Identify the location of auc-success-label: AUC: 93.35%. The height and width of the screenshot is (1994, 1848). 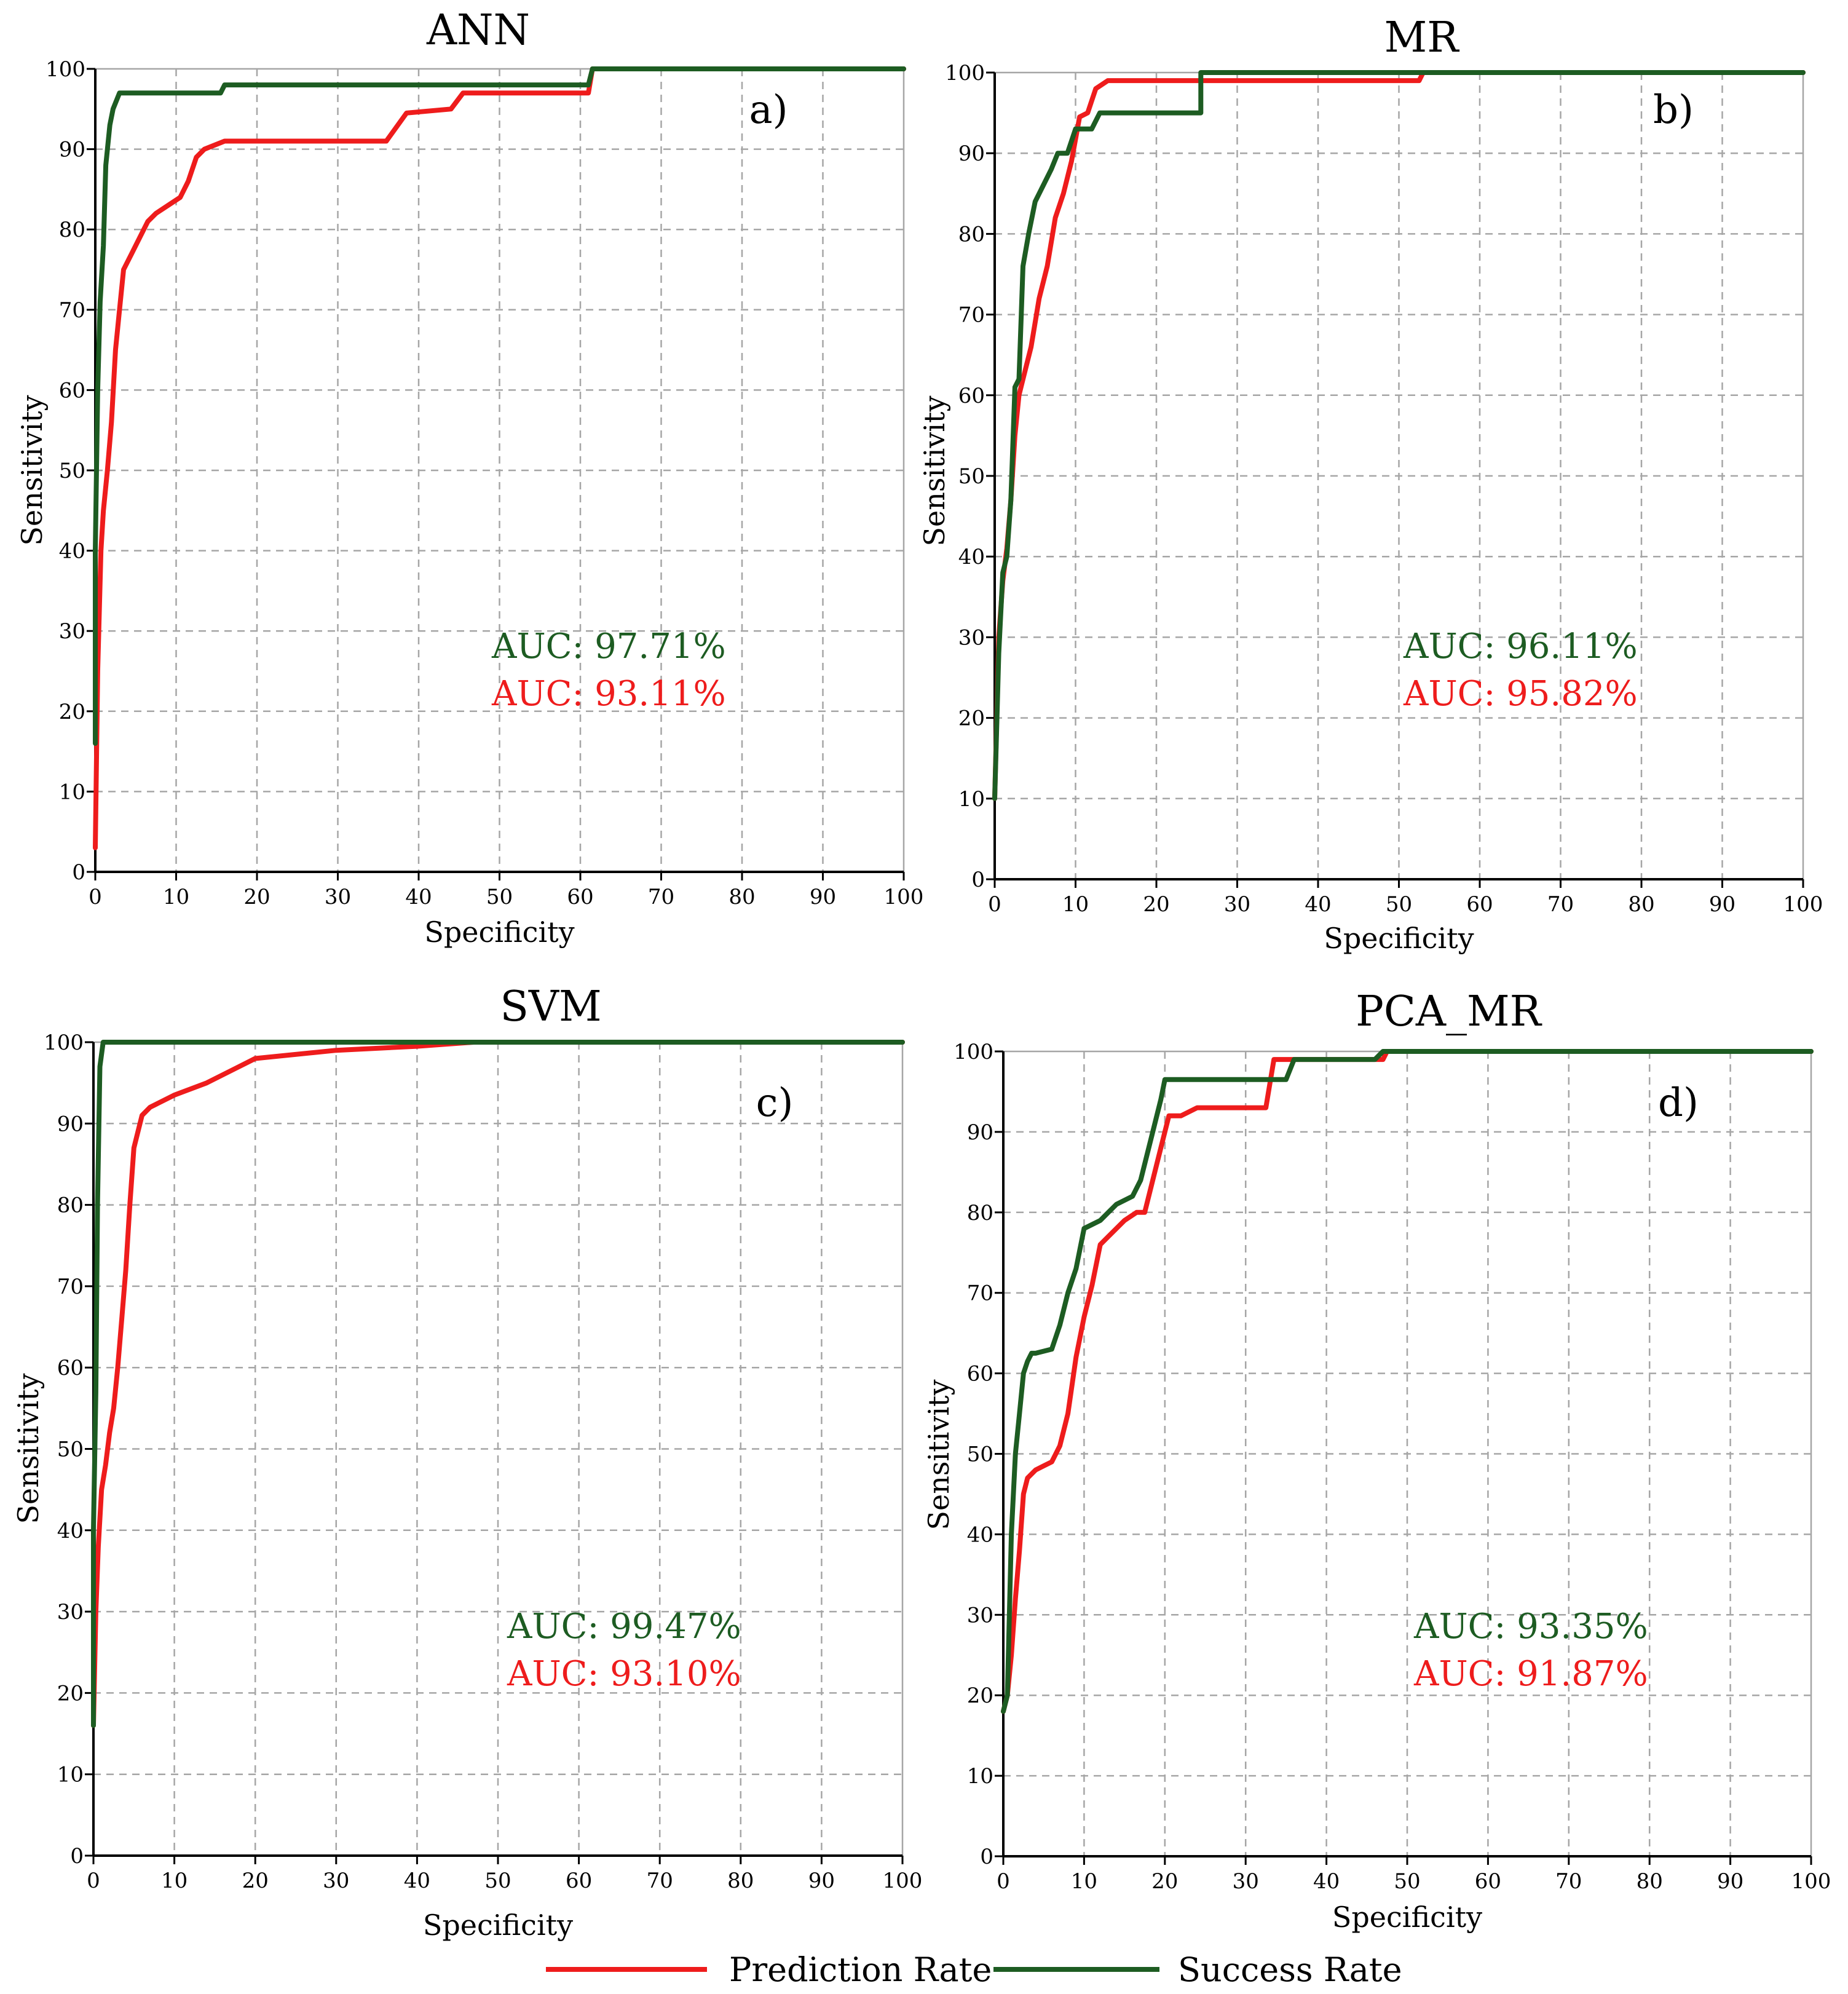
(1530, 1627).